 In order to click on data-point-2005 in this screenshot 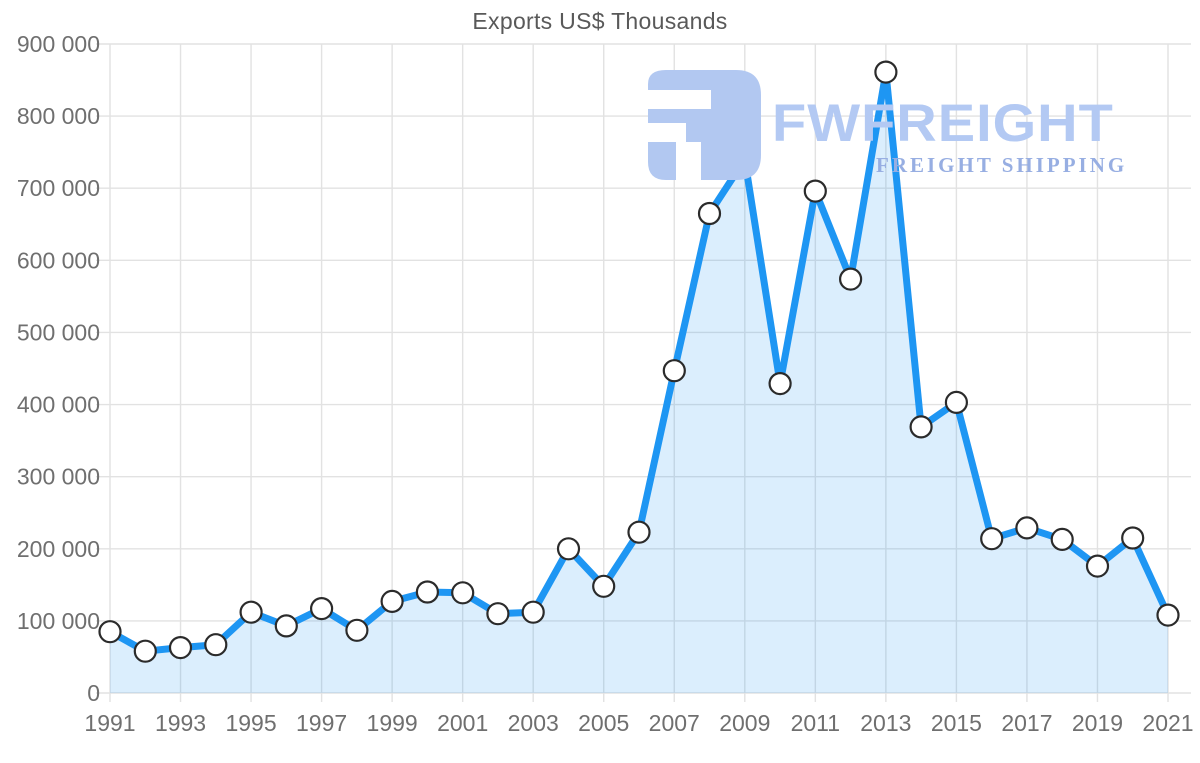, I will do `click(604, 586)`.